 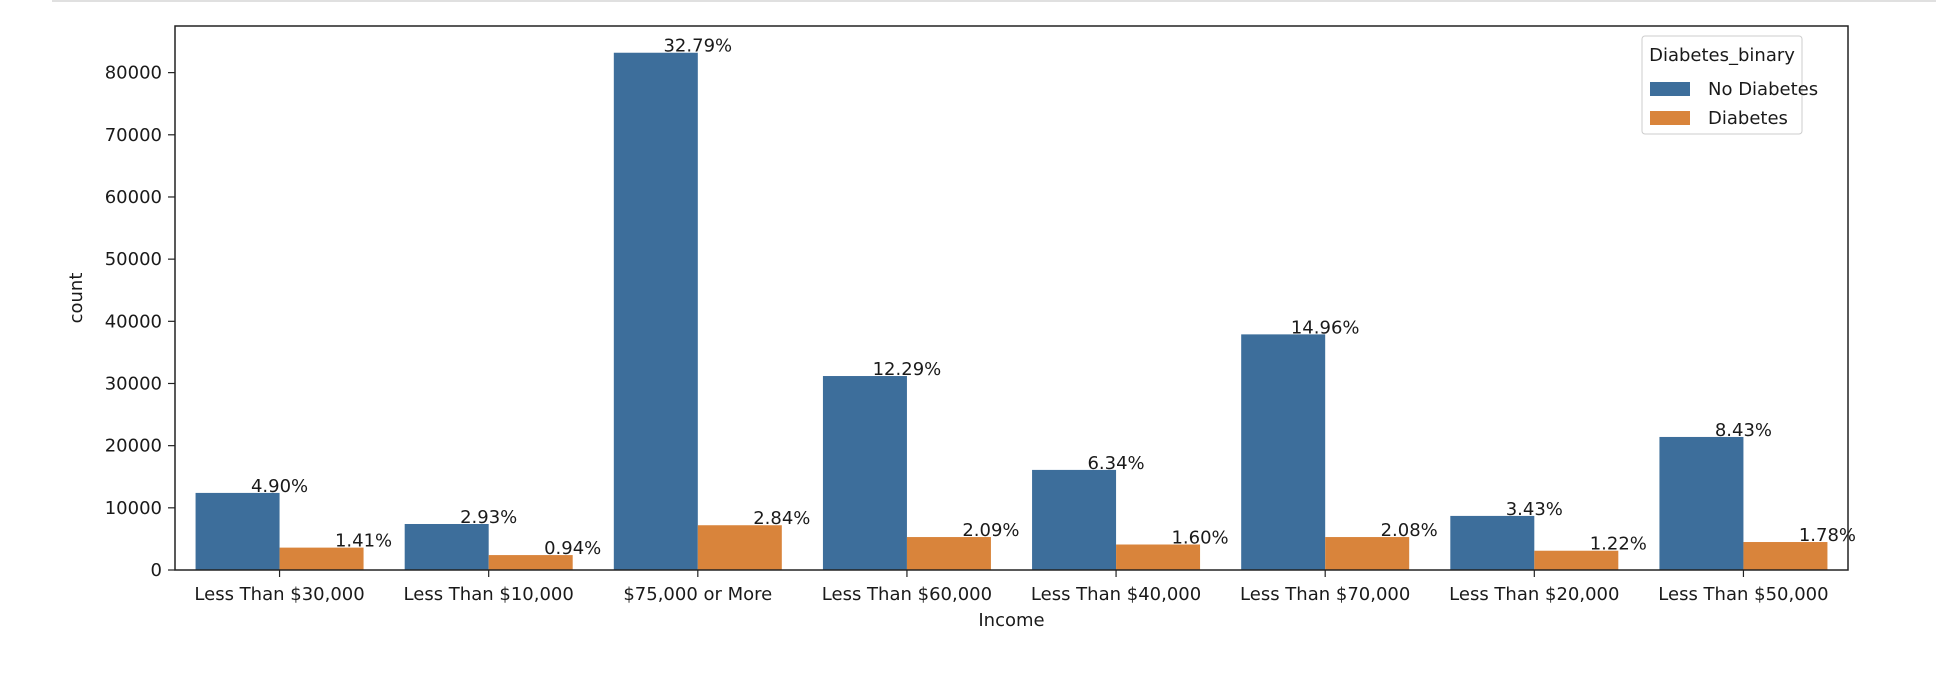 I want to click on x-tick-label: Less Than $50,000, so click(x=1743, y=594).